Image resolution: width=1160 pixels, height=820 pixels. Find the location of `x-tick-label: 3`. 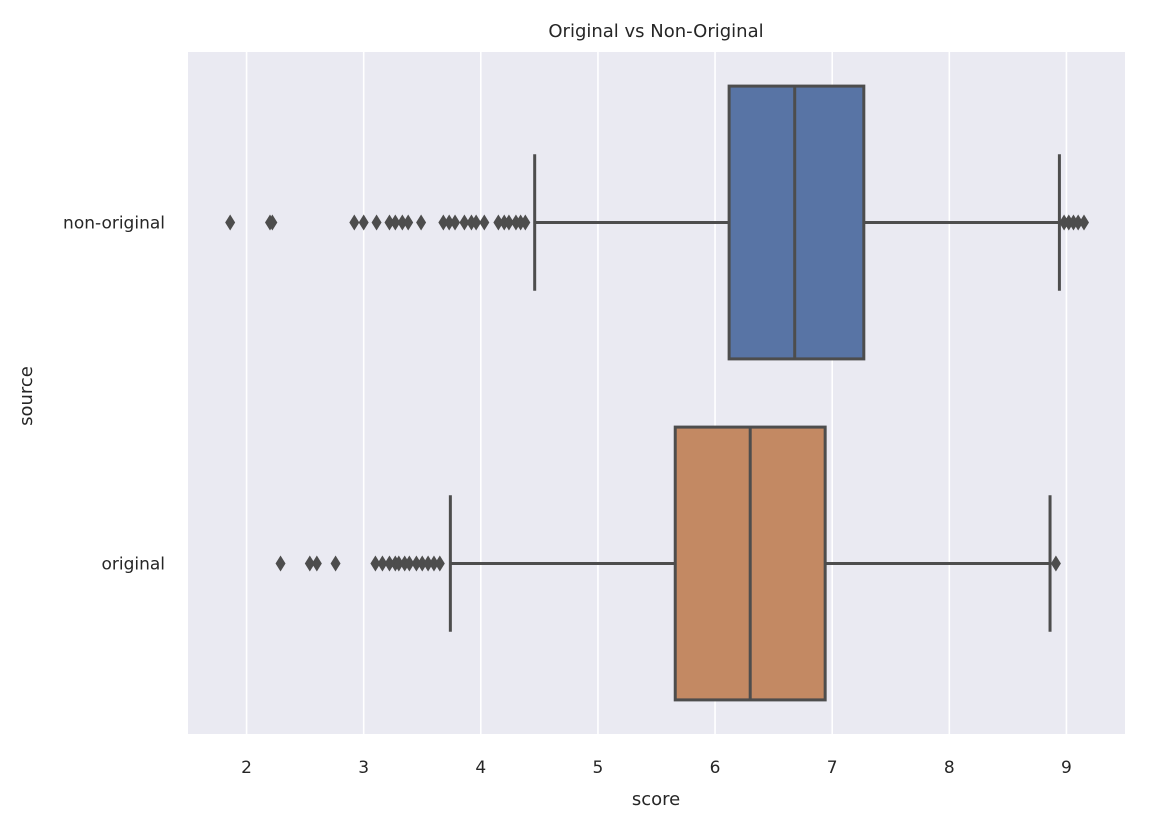

x-tick-label: 3 is located at coordinates (363, 768).